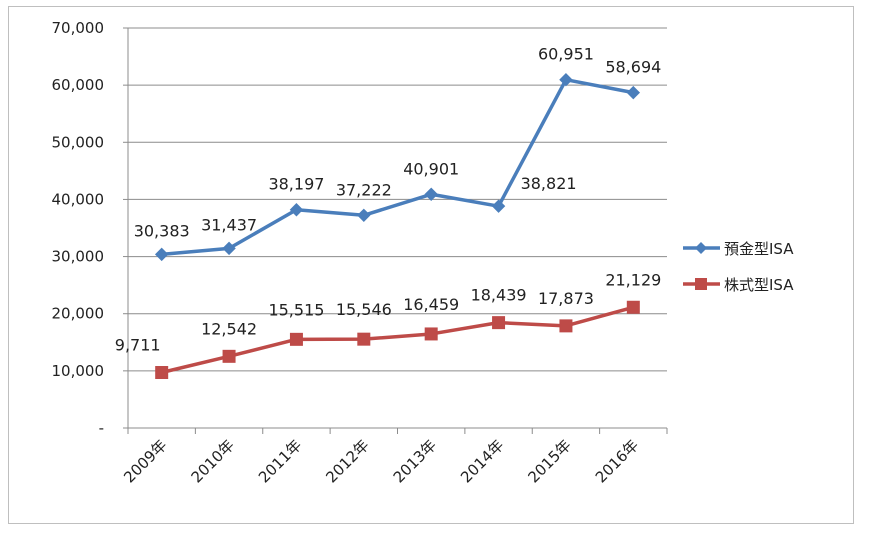  I want to click on data-label: 38,821, so click(549, 183).